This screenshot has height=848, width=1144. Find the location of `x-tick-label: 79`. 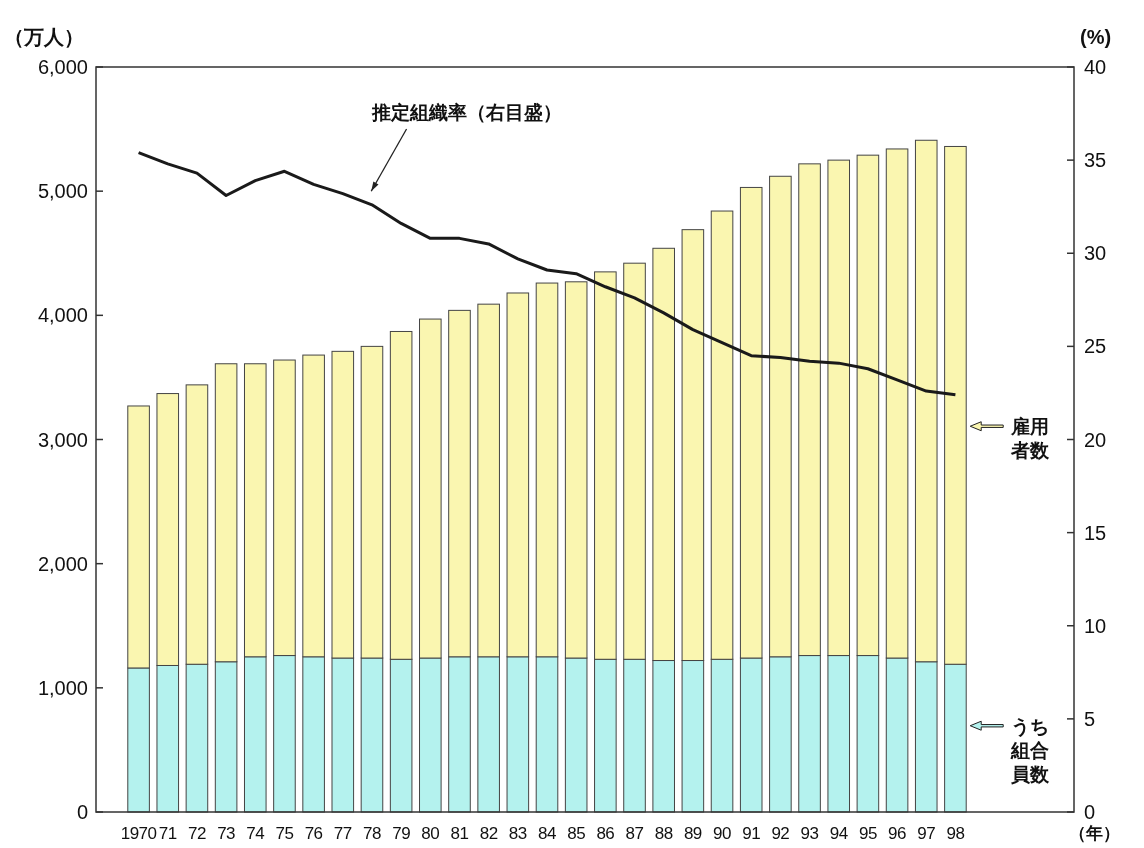

x-tick-label: 79 is located at coordinates (401, 833).